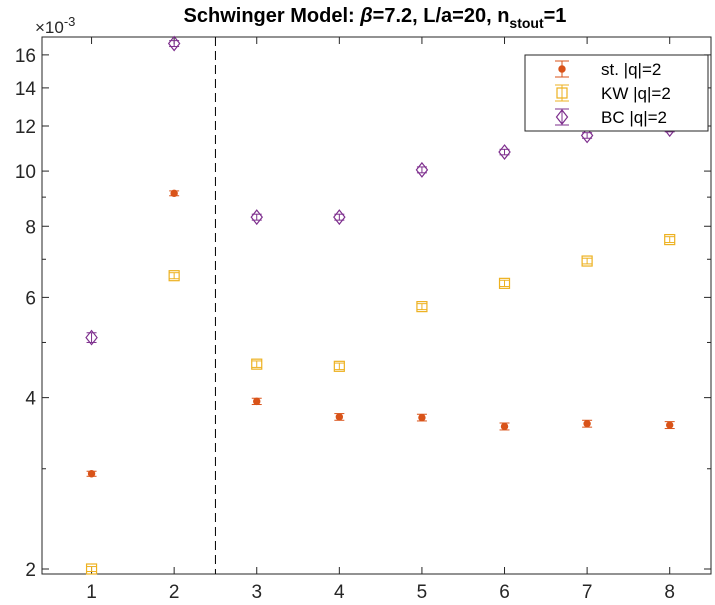  I want to click on title-subscript: stout, so click(526, 23).